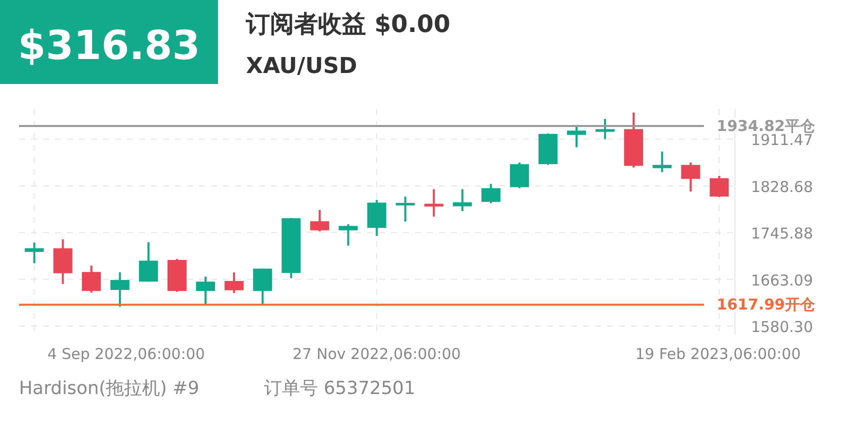 This screenshot has height=422, width=844. What do you see at coordinates (302, 66) in the screenshot?
I see `chart-subtitle: XAU/USD` at bounding box center [302, 66].